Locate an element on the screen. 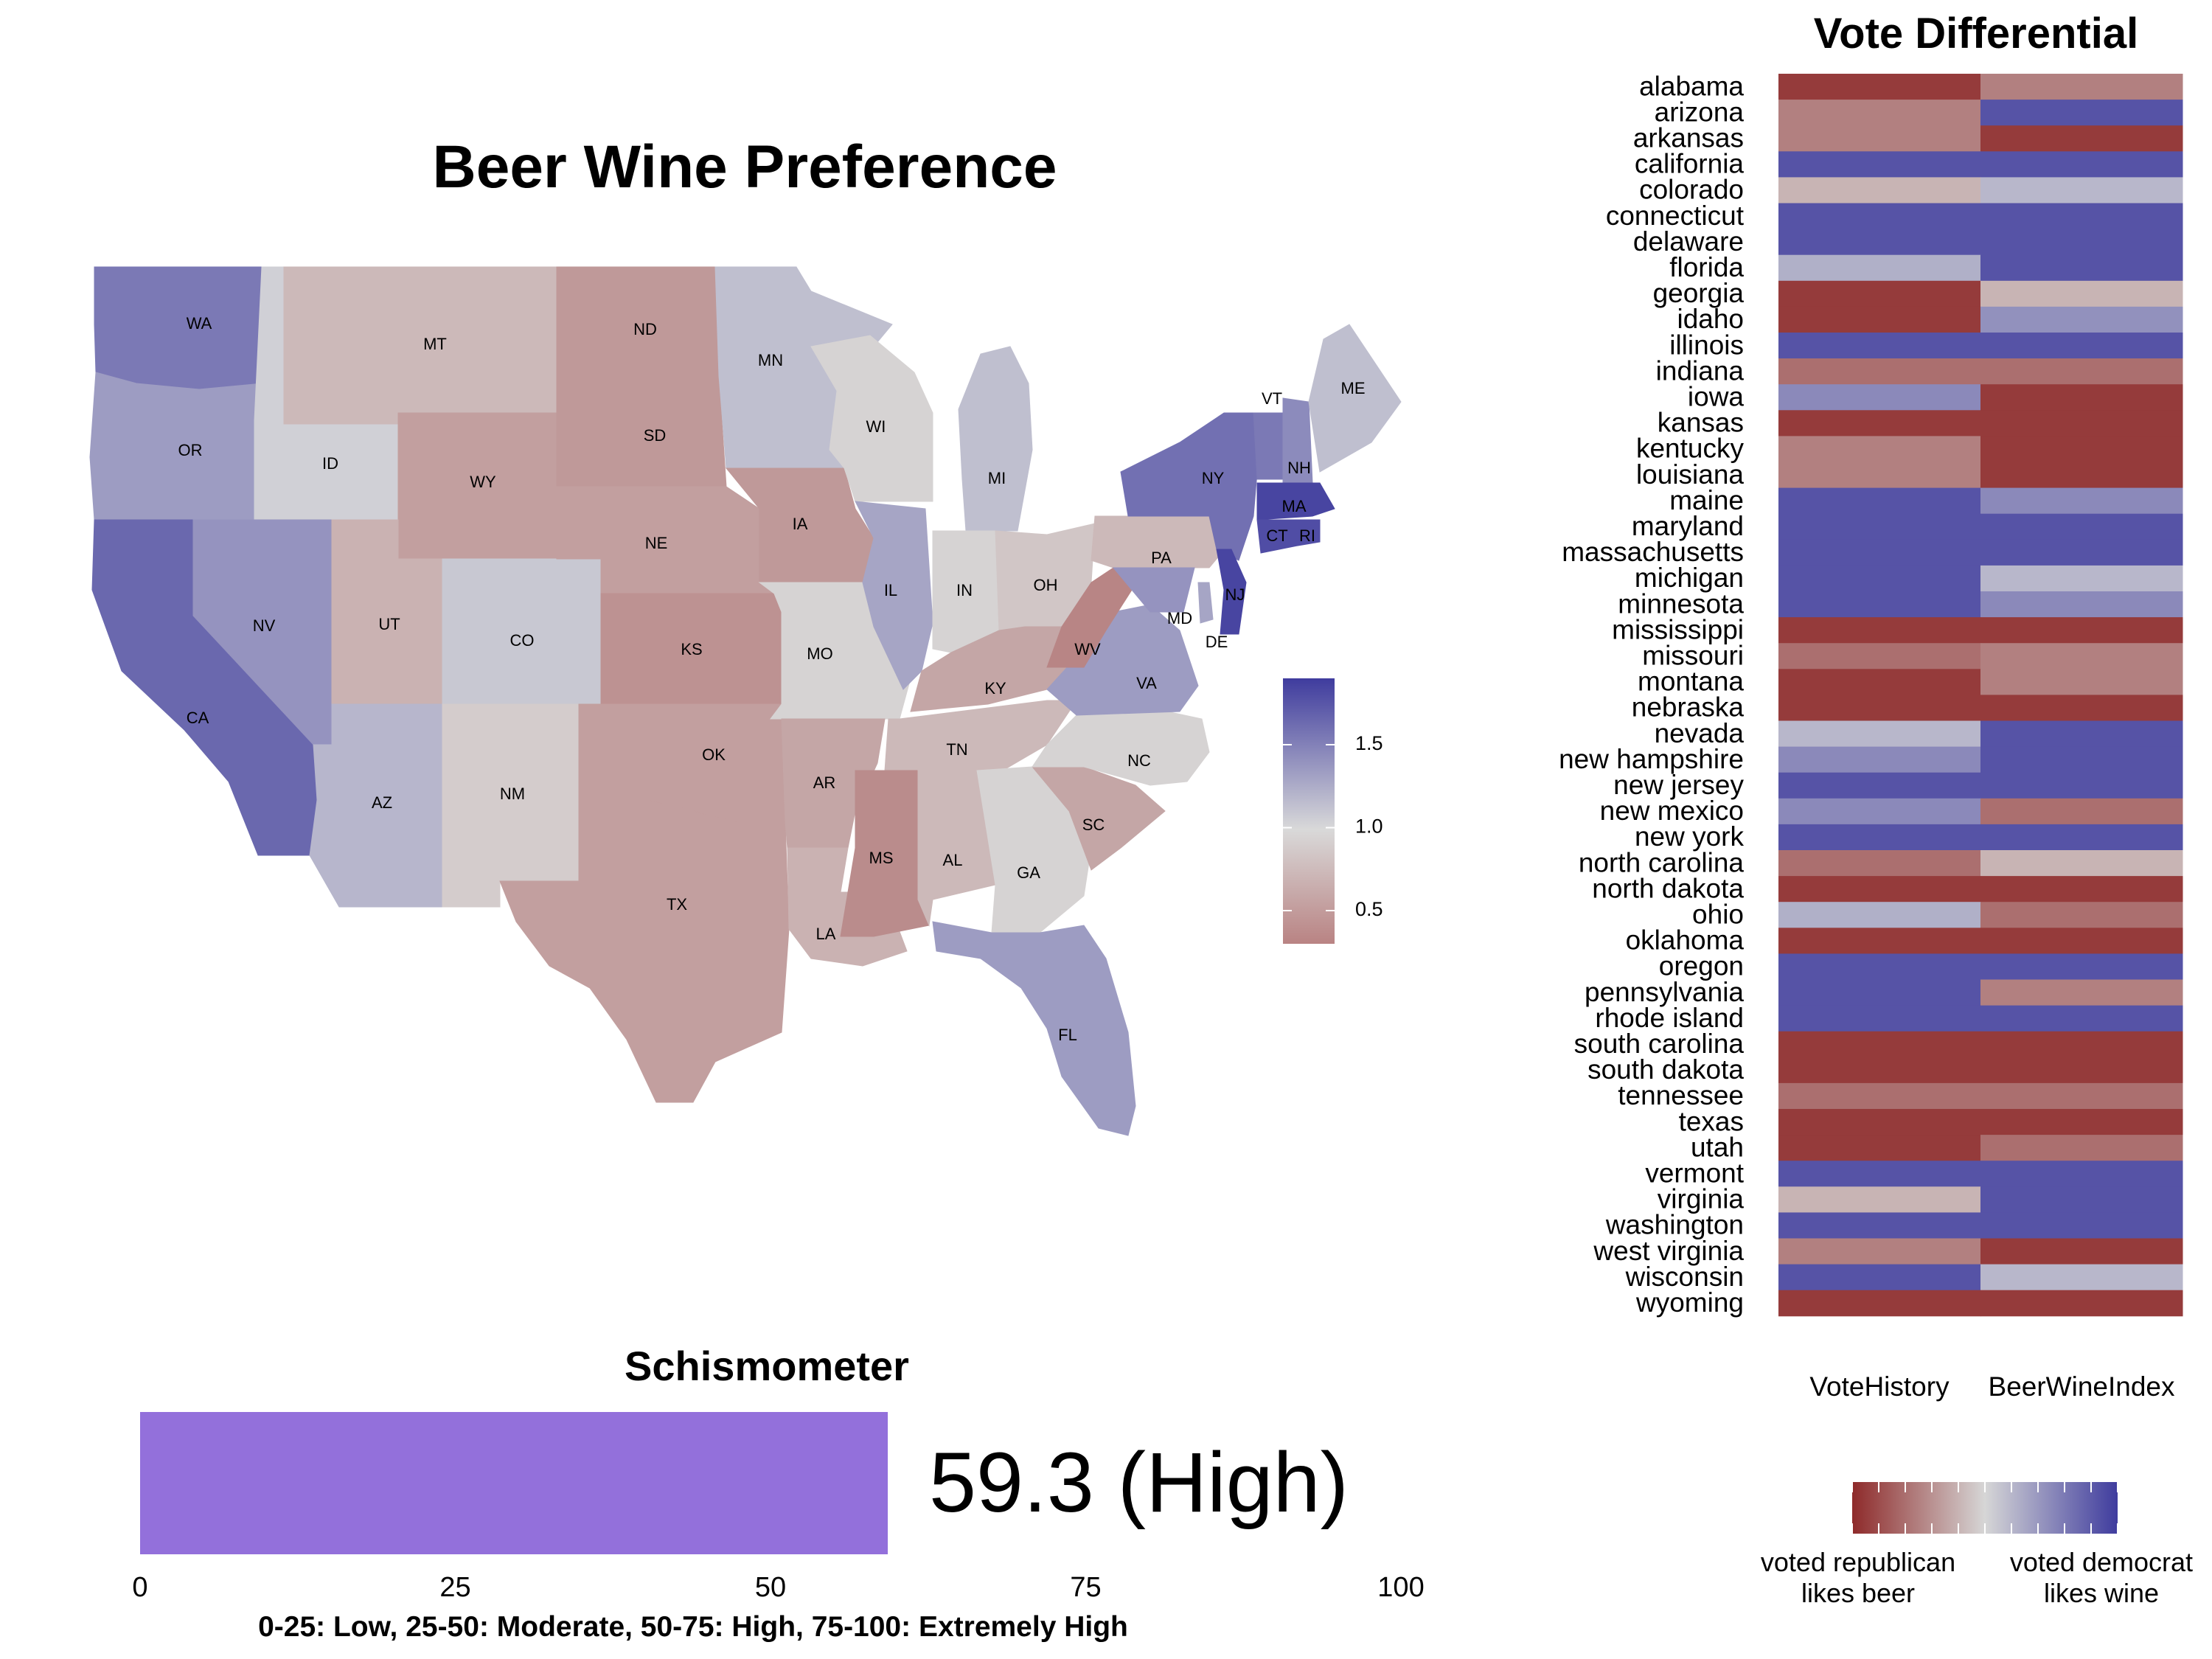 The image size is (2212, 1659). schismometer-fill is located at coordinates (514, 1483).